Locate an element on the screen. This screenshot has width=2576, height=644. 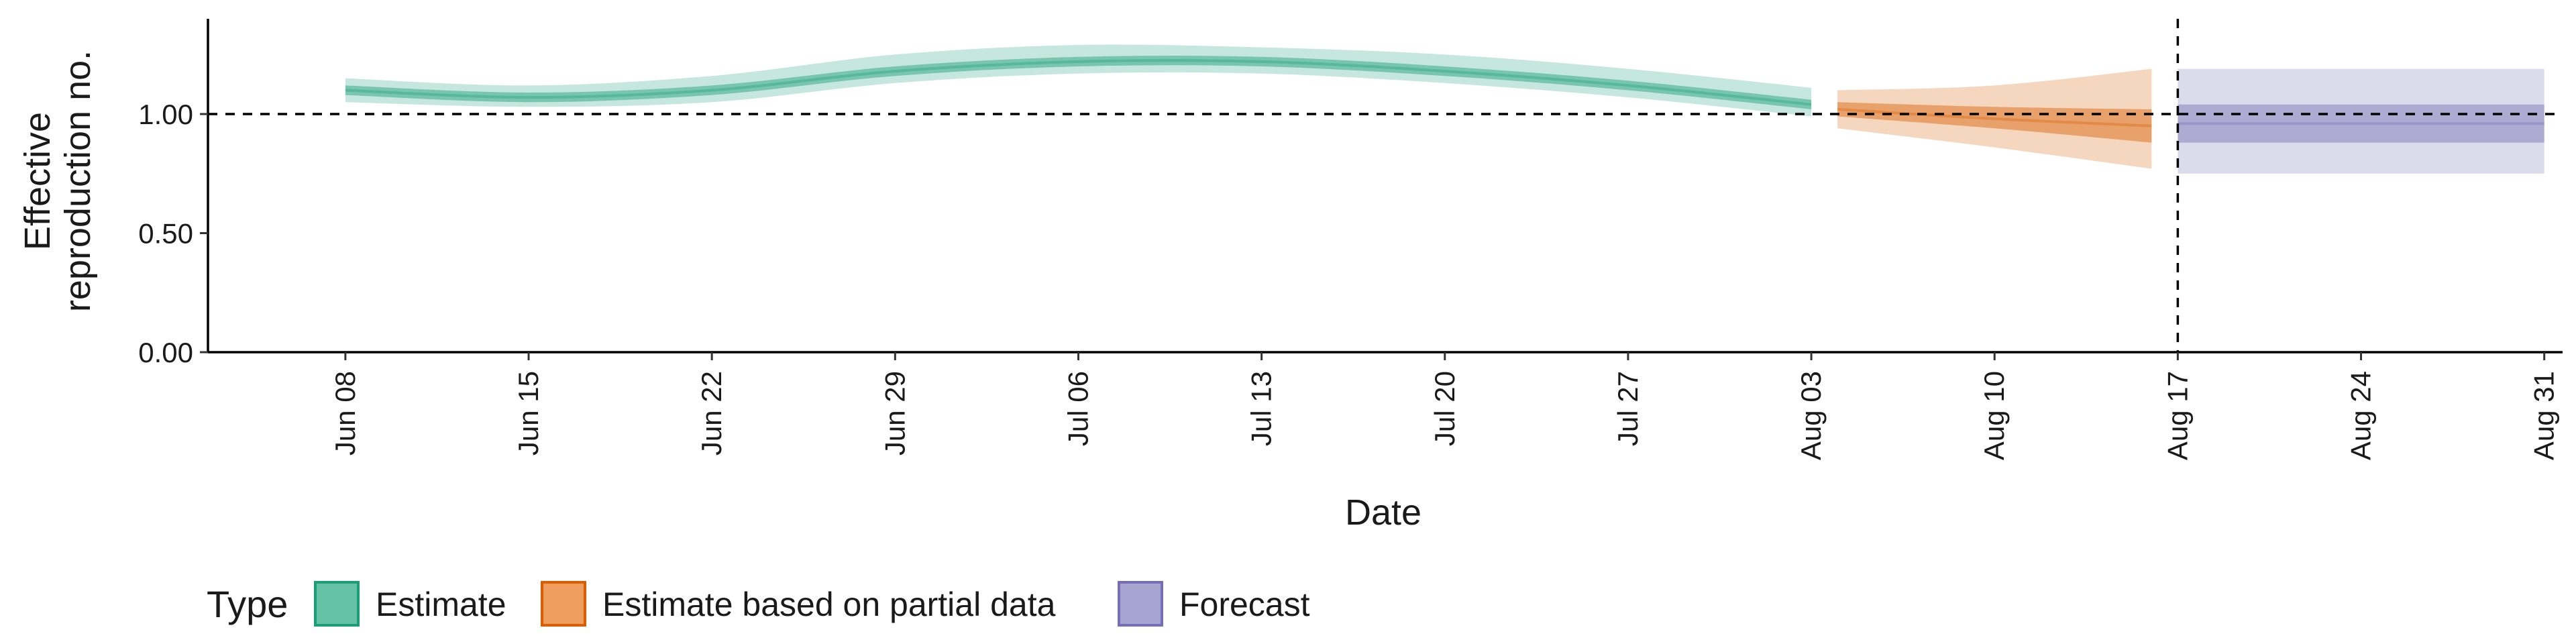
x-tick-label: Aug 24 is located at coordinates (2361, 415).